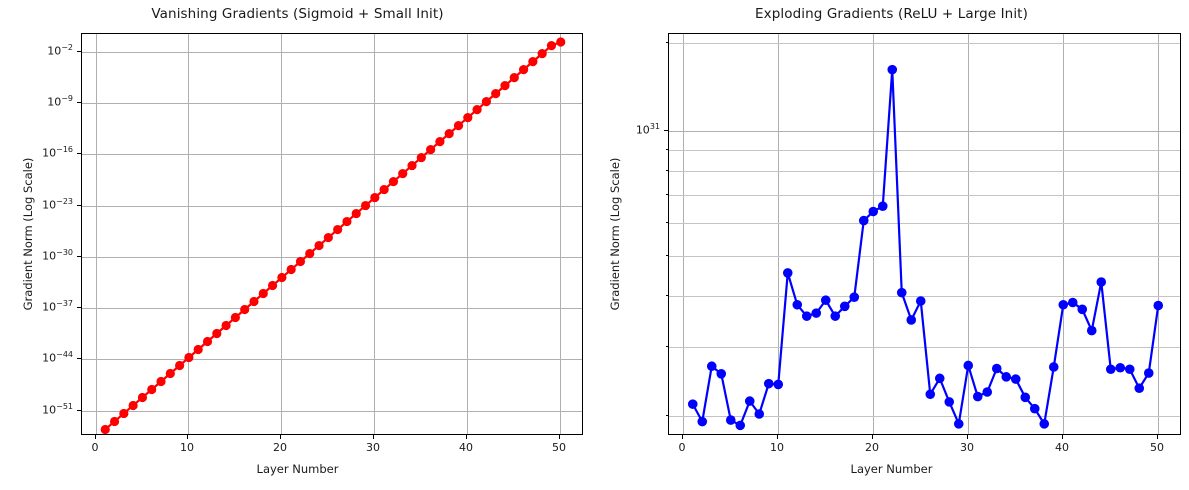 This screenshot has height=490, width=1189. Describe the element at coordinates (297, 469) in the screenshot. I see `xaxis-label-vanishing: Layer Number` at that location.